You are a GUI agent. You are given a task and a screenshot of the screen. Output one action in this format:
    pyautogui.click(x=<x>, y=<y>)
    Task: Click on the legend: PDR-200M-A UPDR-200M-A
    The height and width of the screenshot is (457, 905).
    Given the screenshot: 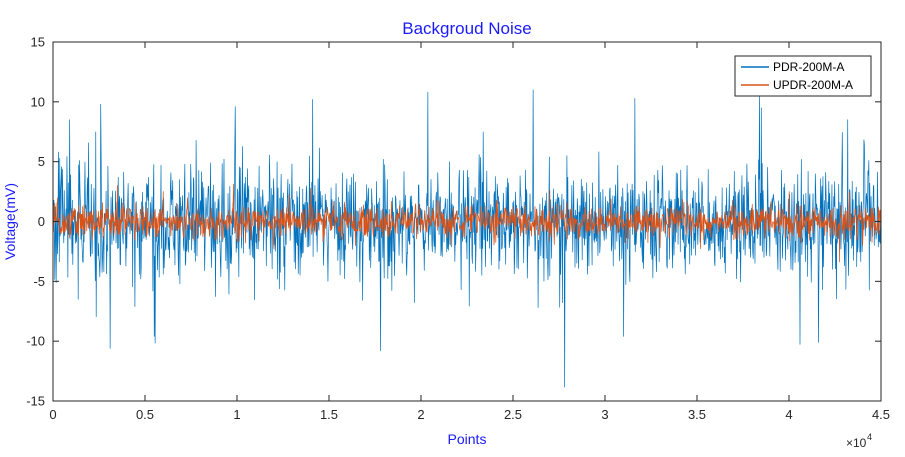 What is the action you would take?
    pyautogui.click(x=803, y=76)
    